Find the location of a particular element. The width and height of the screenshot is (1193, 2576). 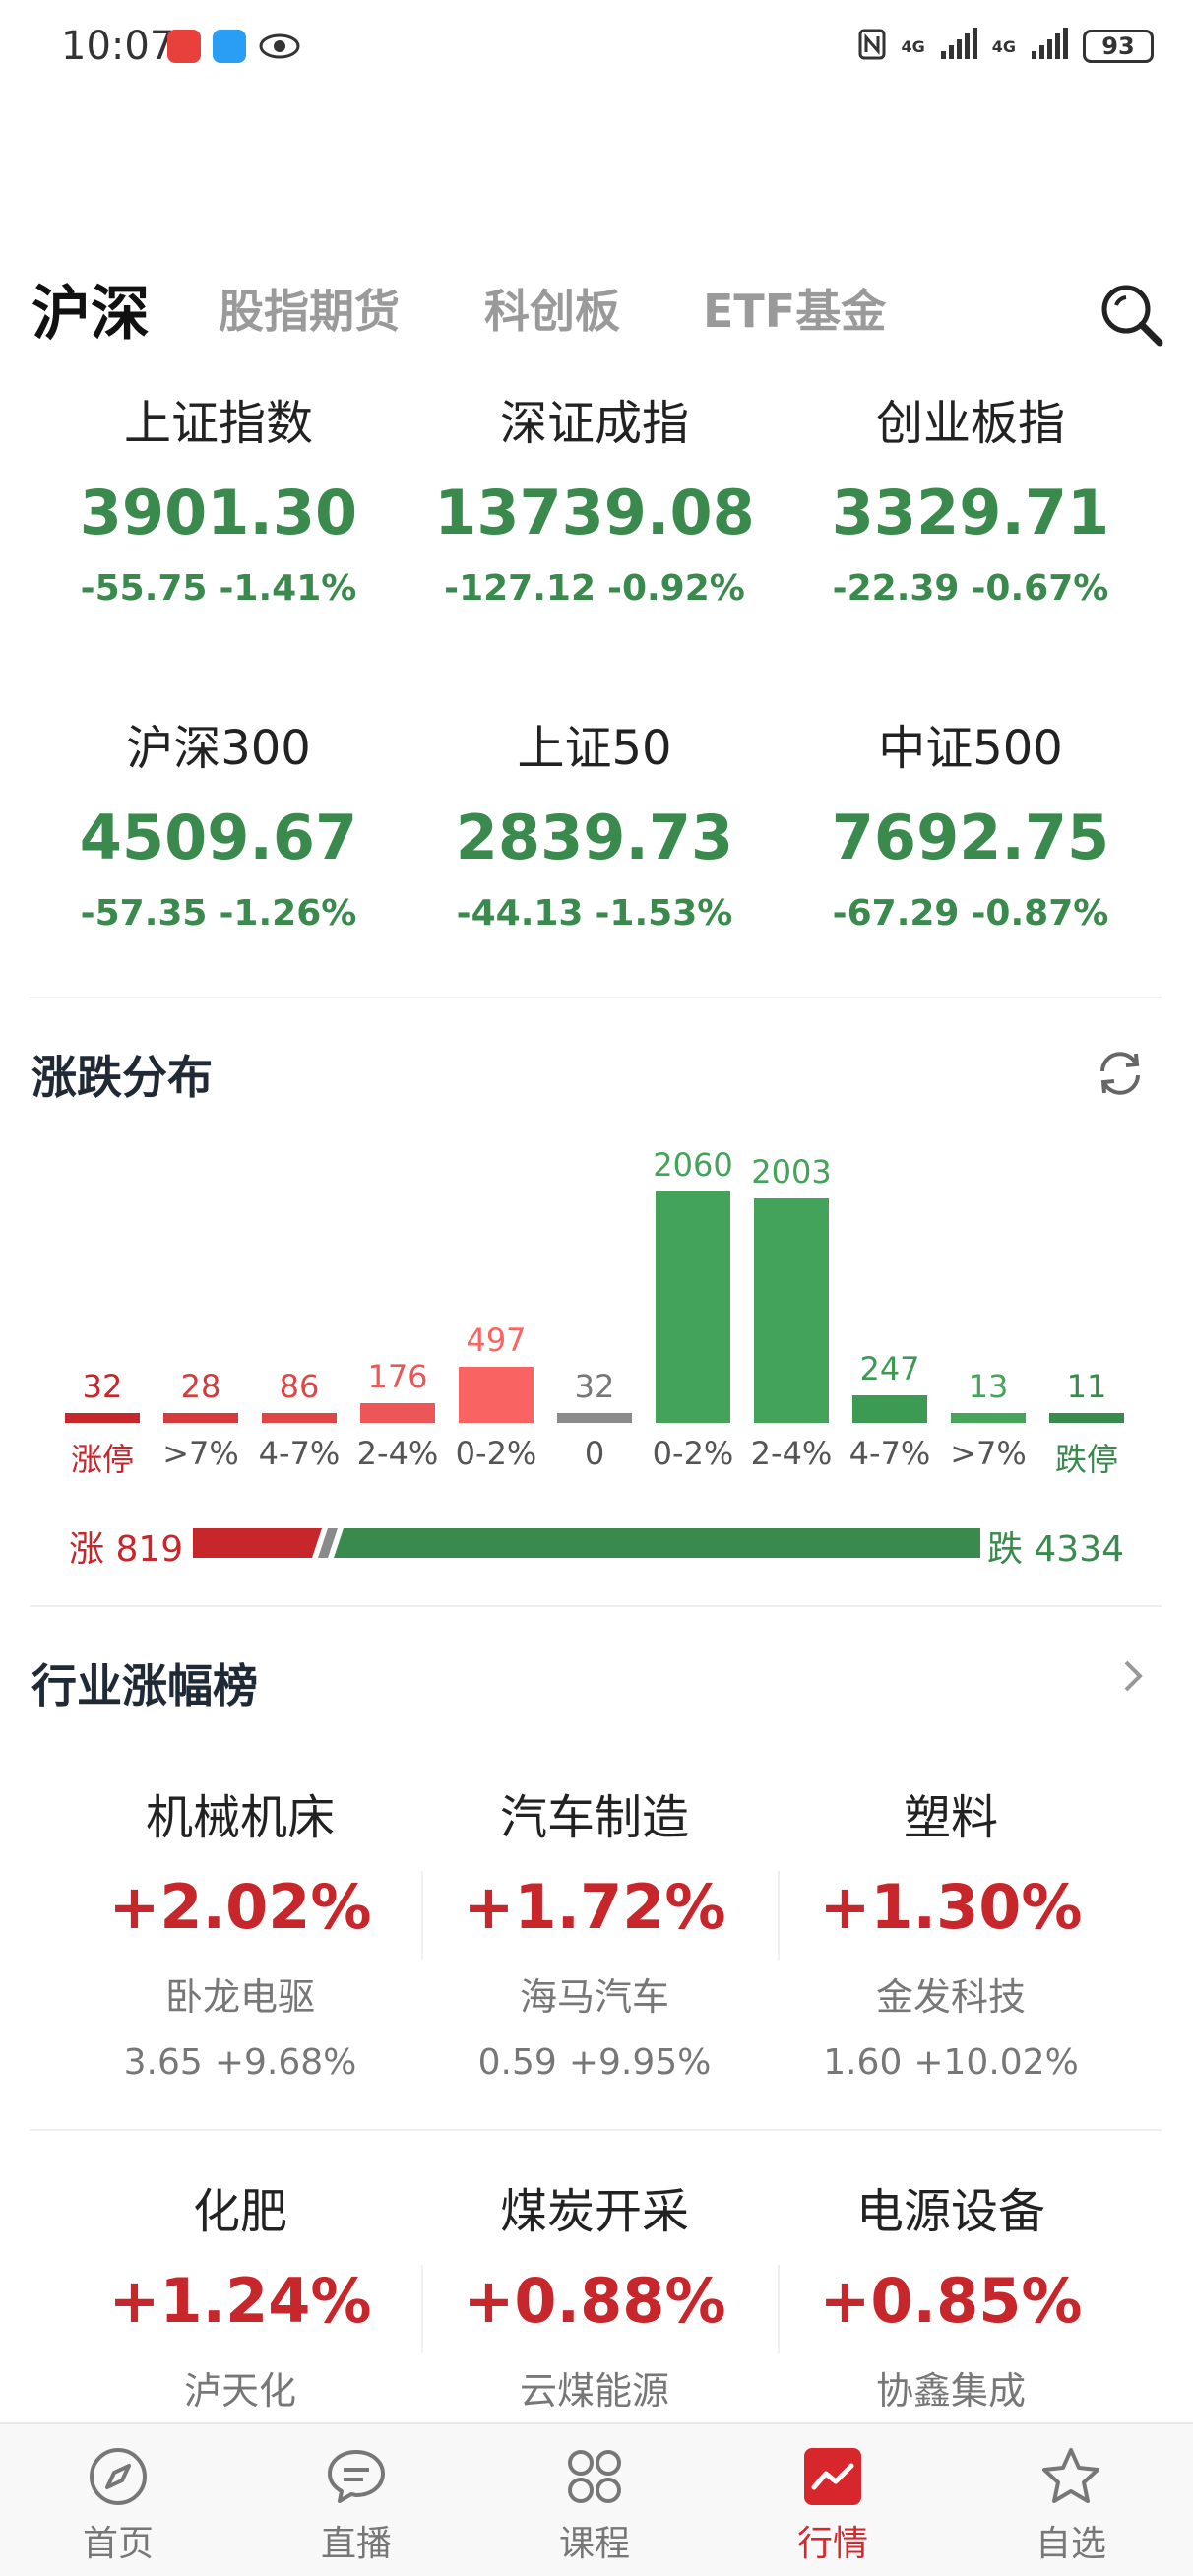

status-indicators: 4G 4G 93 is located at coordinates (1005, 46).